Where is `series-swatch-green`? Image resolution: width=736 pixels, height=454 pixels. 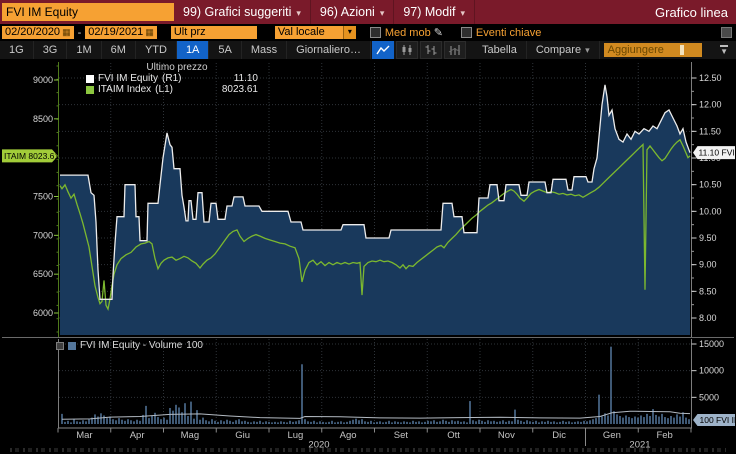
series-swatch-green is located at coordinates (90, 89).